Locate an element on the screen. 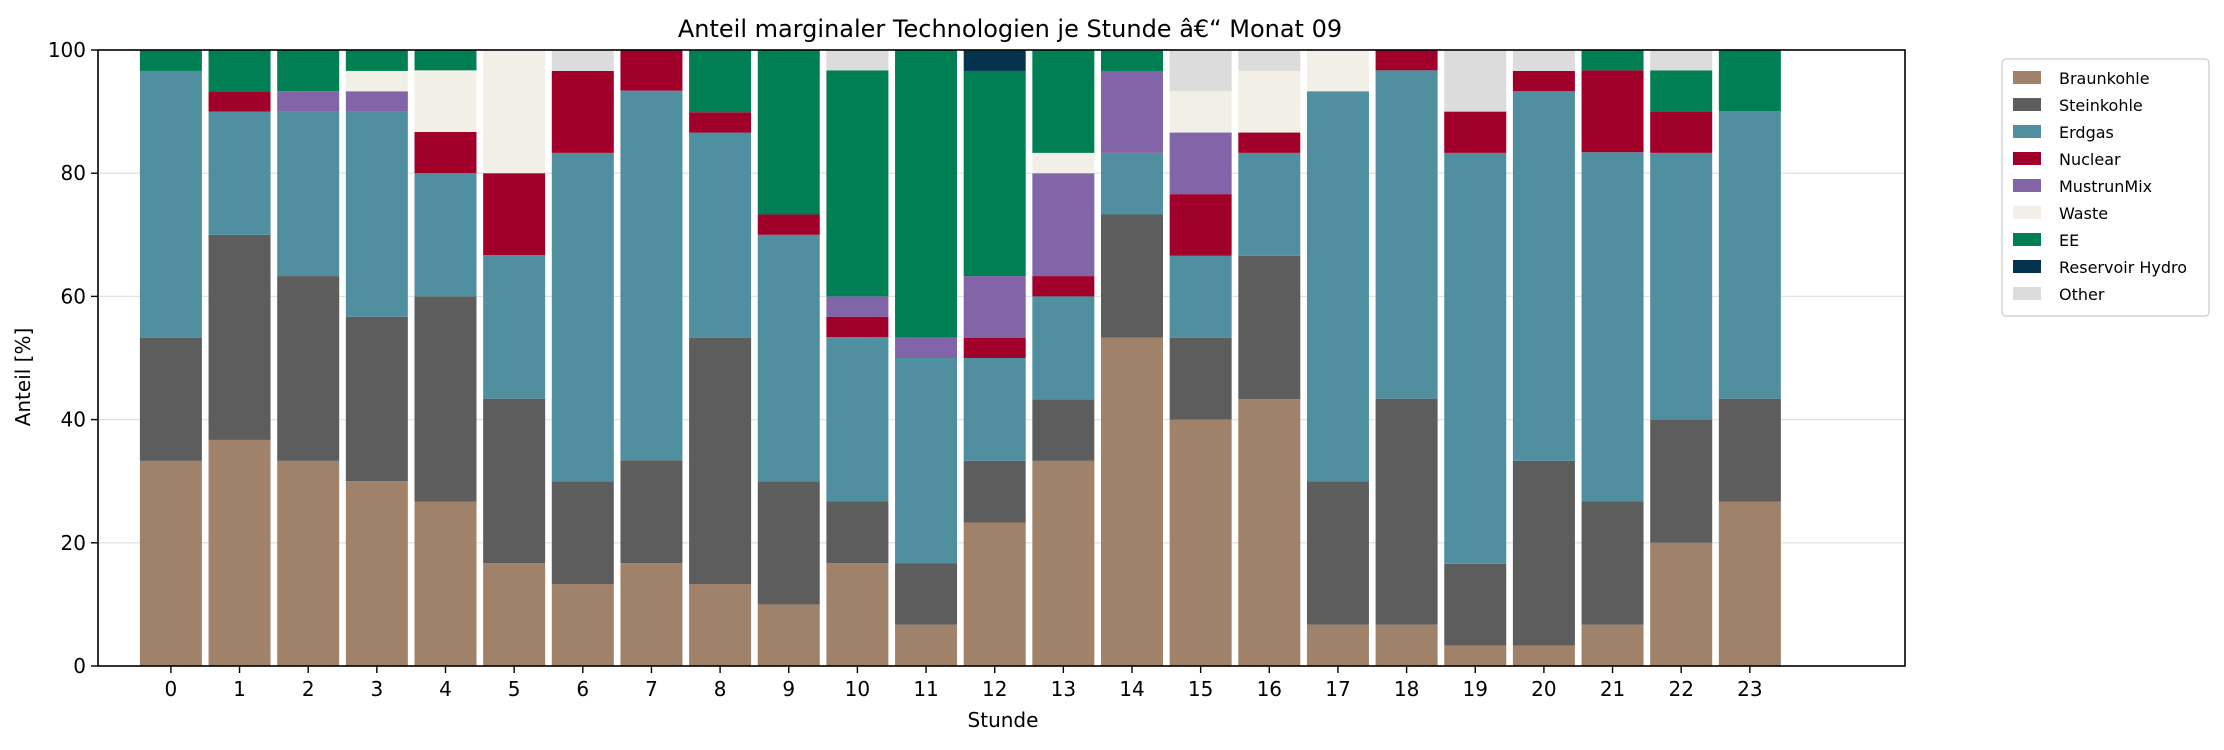 This screenshot has height=750, width=2224. legend-box is located at coordinates (2105, 187).